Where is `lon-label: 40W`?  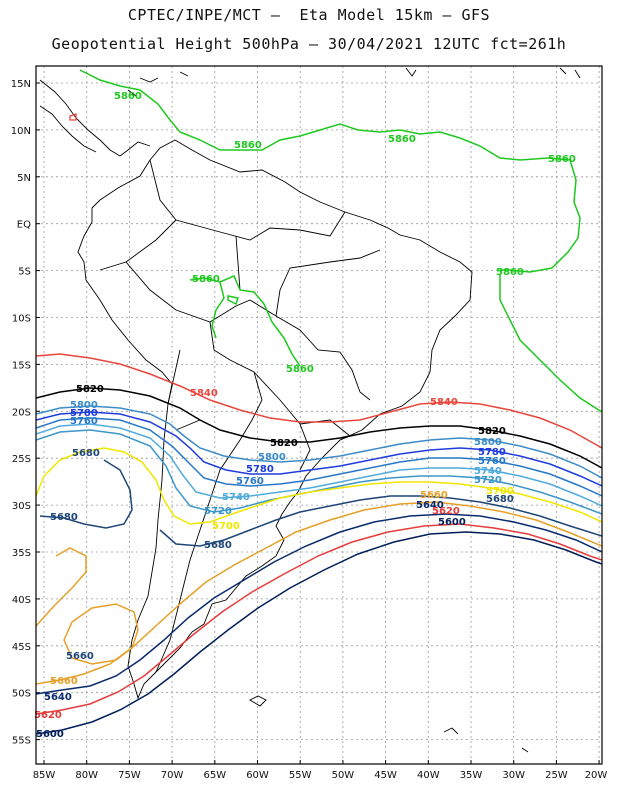 lon-label: 40W is located at coordinates (428, 775).